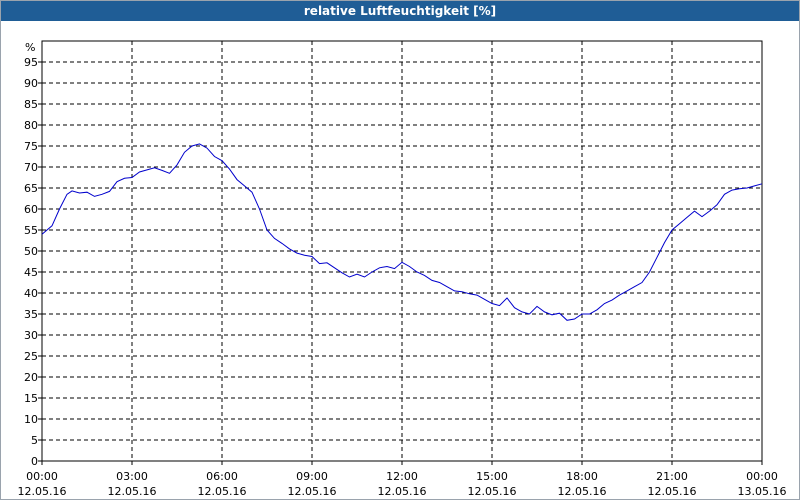 Image resolution: width=800 pixels, height=500 pixels. Describe the element at coordinates (31, 125) in the screenshot. I see `y-tick-label: 80` at that location.